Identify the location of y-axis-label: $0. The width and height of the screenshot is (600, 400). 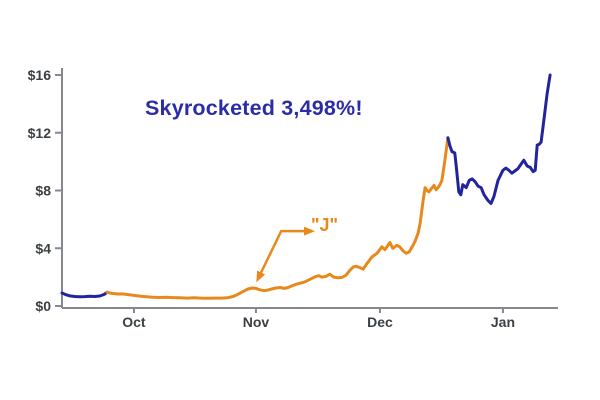
(43, 306).